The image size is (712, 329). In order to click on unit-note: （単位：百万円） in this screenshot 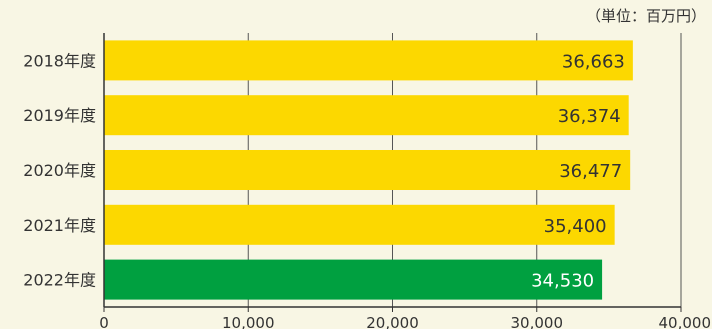, I will do `click(646, 16)`.